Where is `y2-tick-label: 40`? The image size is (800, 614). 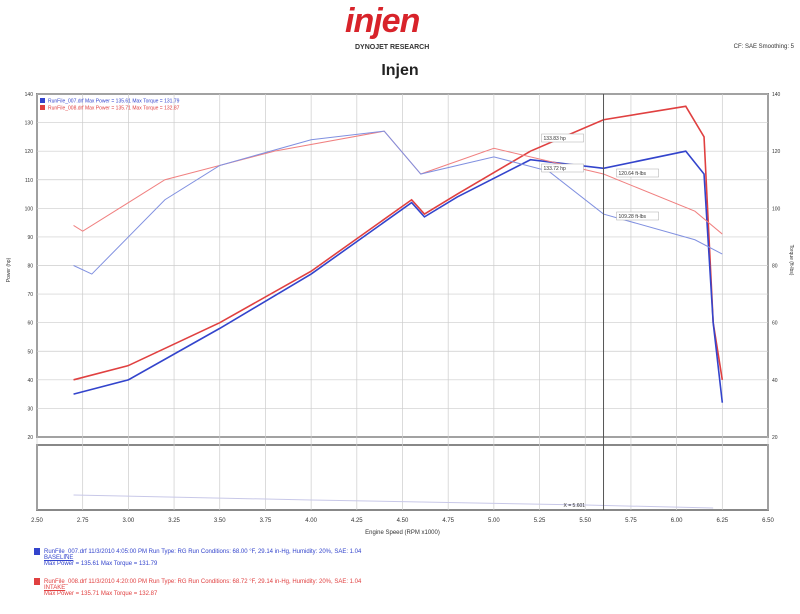
y2-tick-label: 40 is located at coordinates (775, 381).